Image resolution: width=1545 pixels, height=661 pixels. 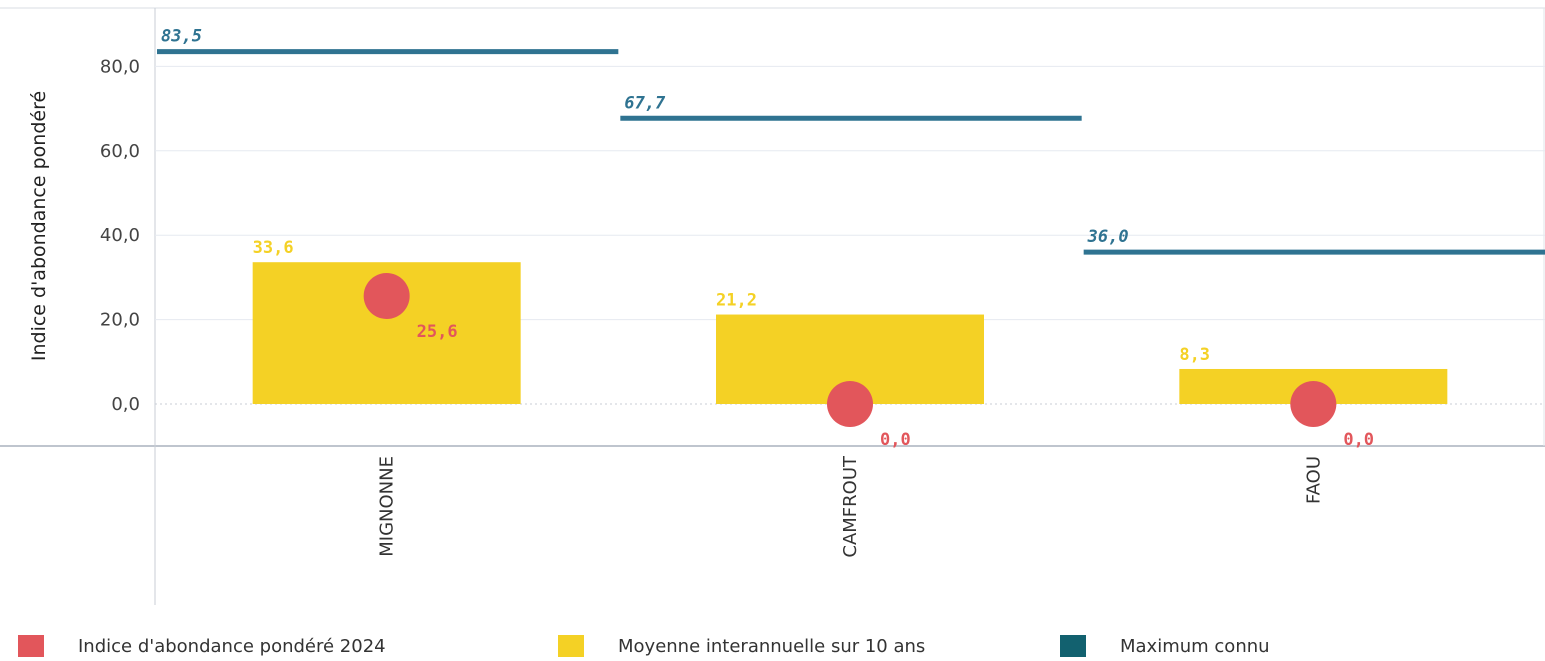 I want to click on legend-swatch-moyenne, so click(x=571, y=646).